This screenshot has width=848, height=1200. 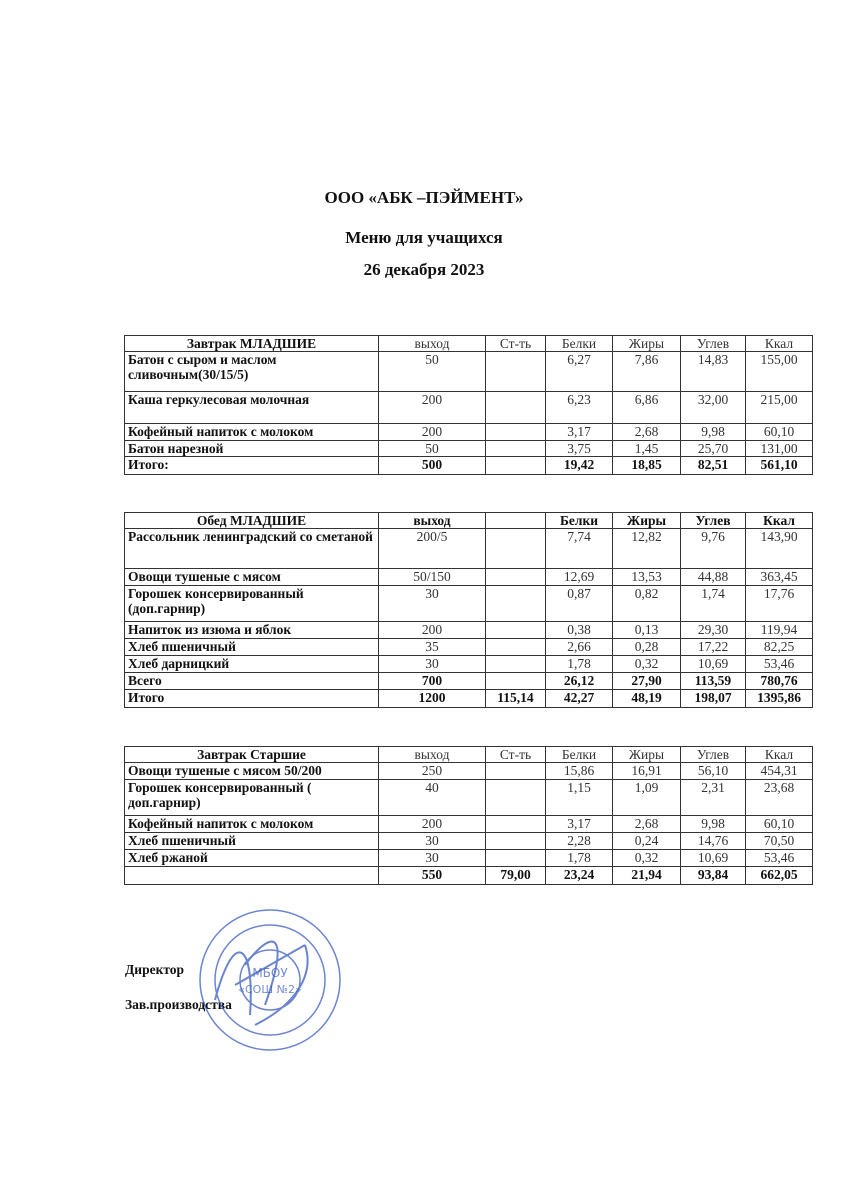 I want to click on cell-carbs: 93,84, so click(x=713, y=875).